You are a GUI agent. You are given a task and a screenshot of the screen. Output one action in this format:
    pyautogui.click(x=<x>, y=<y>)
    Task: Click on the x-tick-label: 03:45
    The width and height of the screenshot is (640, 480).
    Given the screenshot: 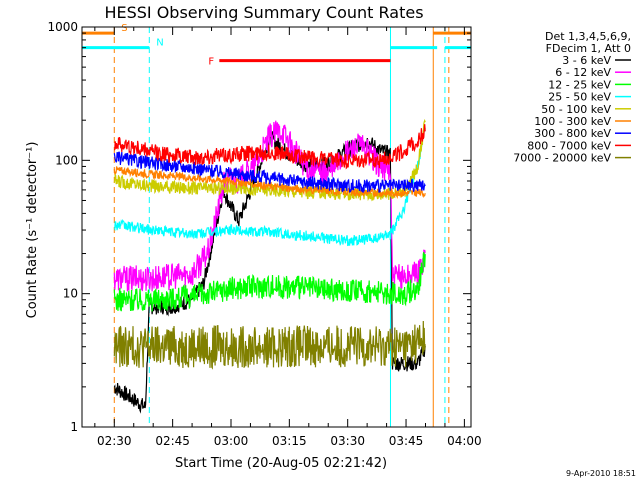 What is the action you would take?
    pyautogui.click(x=406, y=441)
    